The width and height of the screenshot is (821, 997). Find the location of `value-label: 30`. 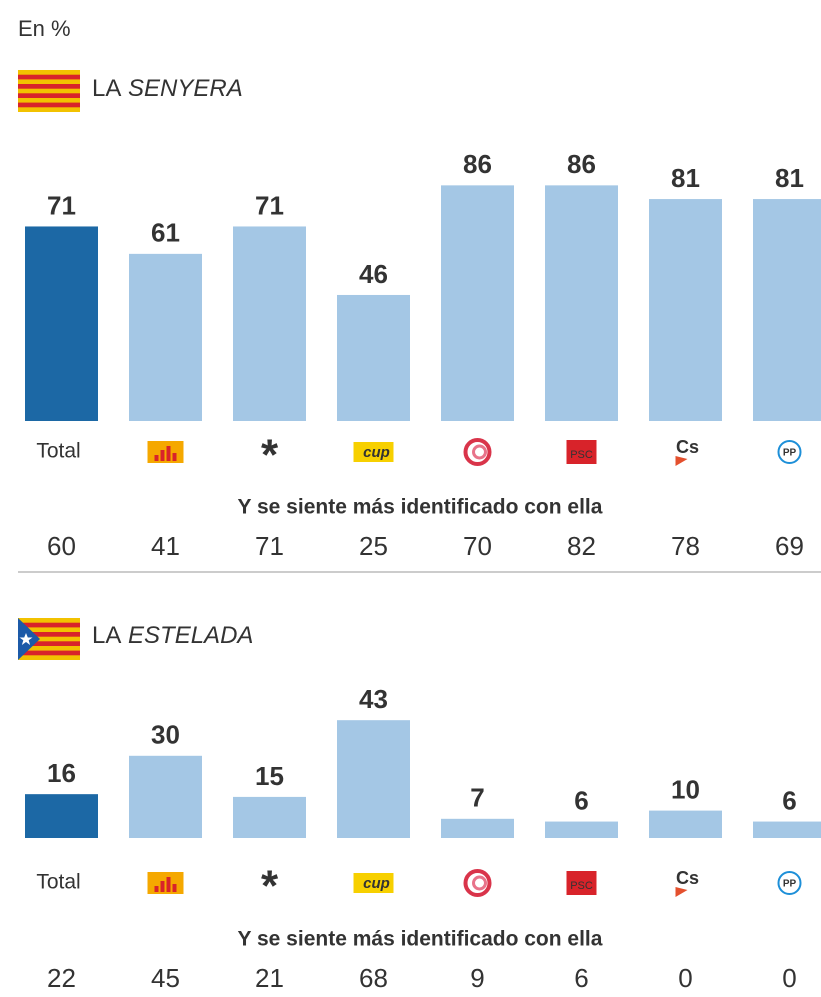

value-label: 30 is located at coordinates (165, 735).